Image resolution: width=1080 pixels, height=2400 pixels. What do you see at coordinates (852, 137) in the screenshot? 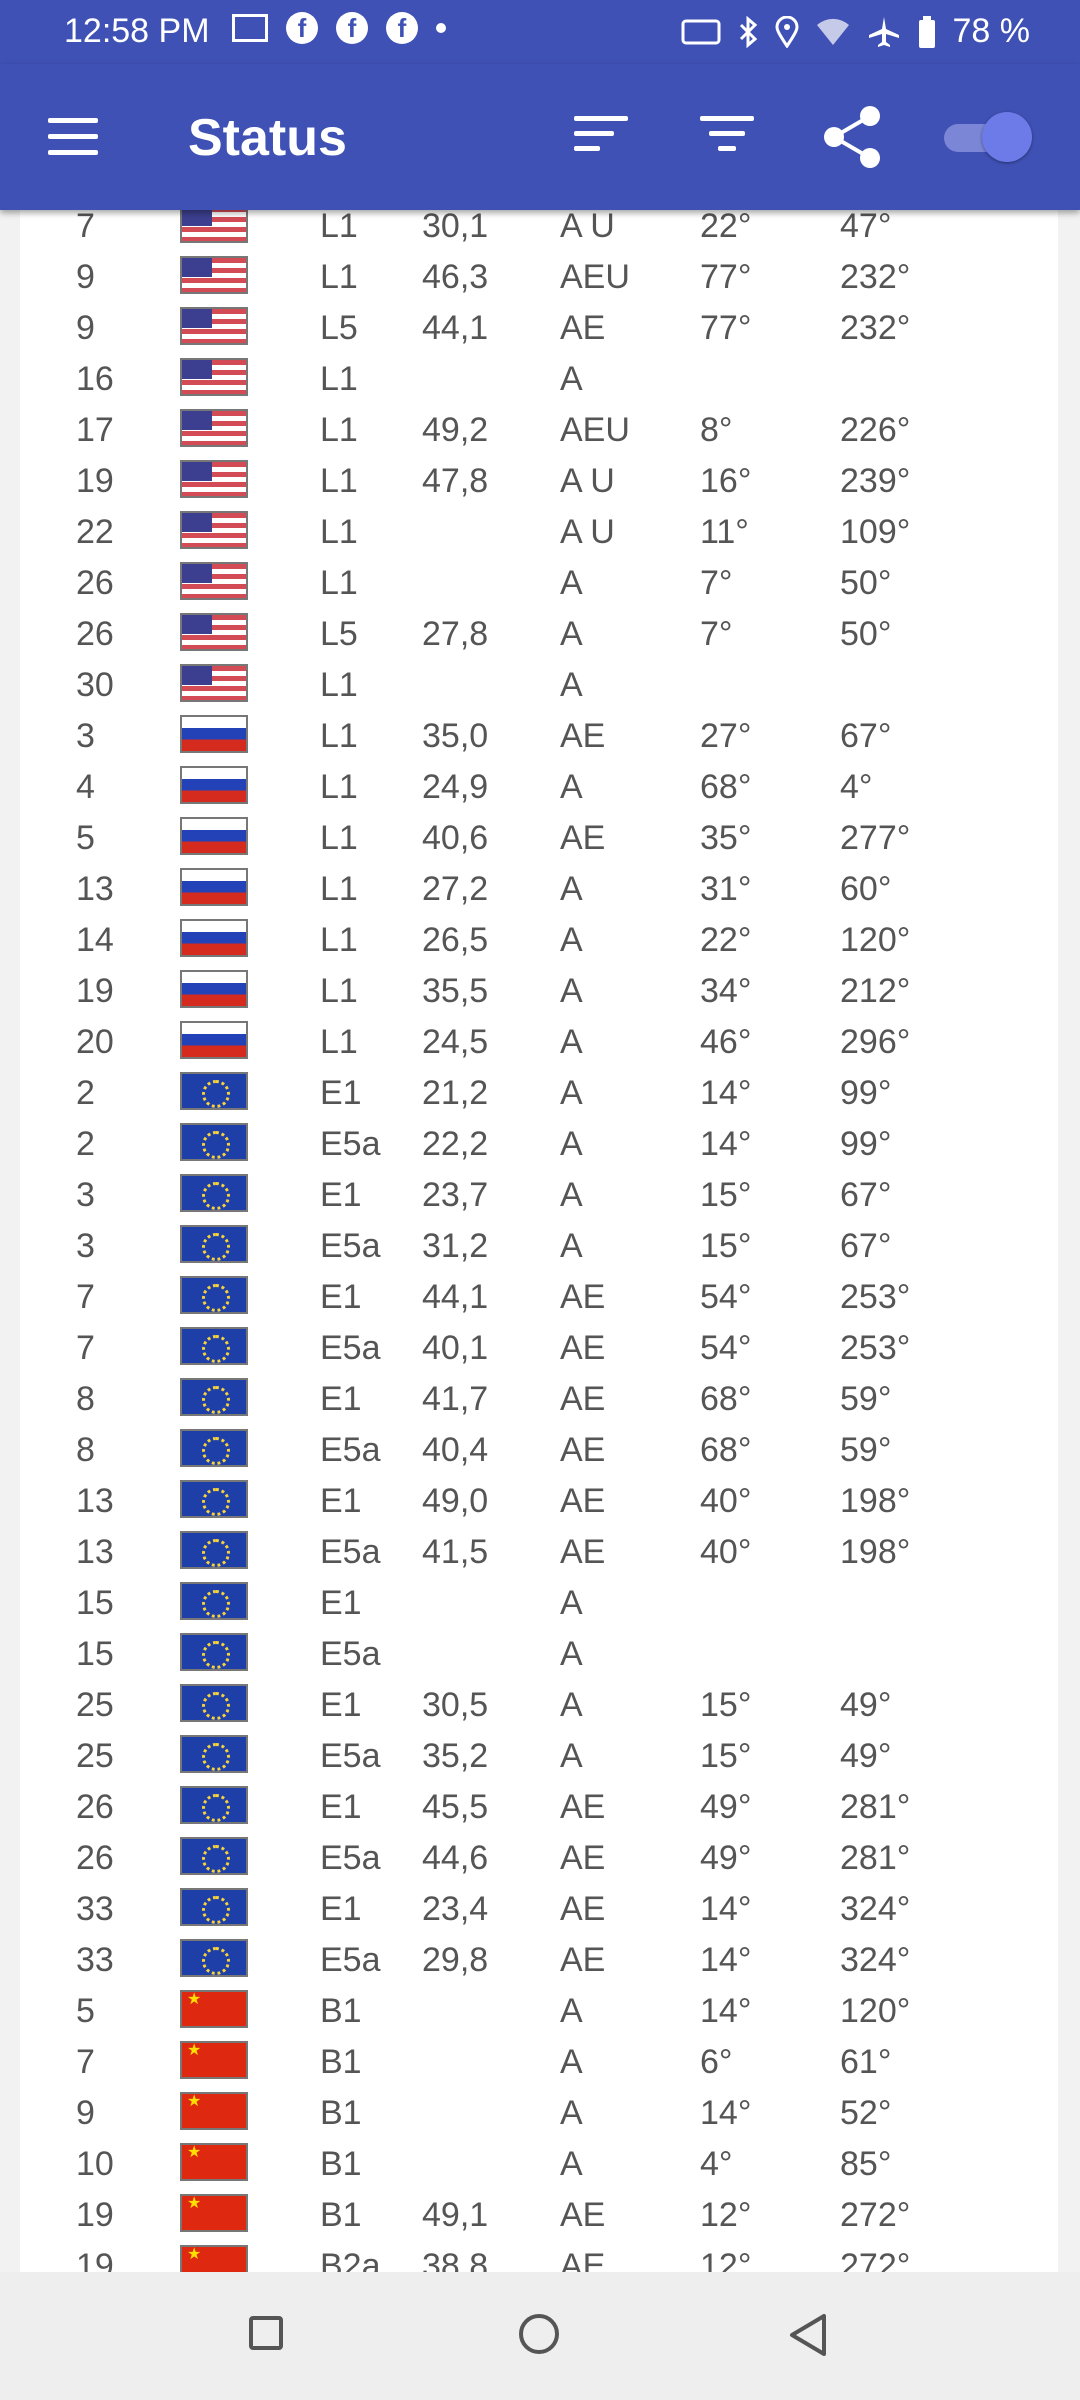
I see `share-icon` at bounding box center [852, 137].